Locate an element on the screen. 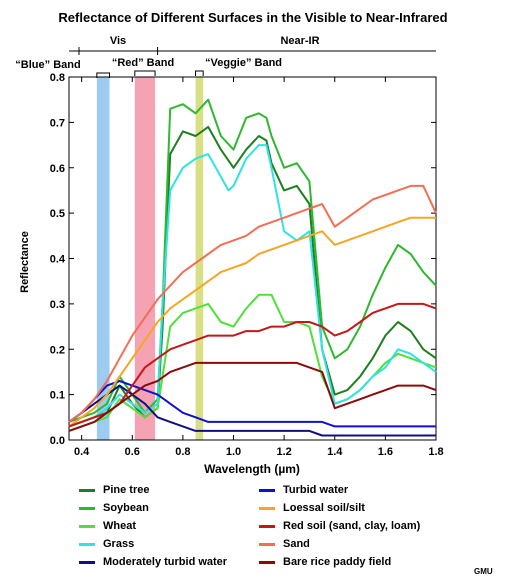 The width and height of the screenshot is (506, 582). legend-item: Grass is located at coordinates (106, 544).